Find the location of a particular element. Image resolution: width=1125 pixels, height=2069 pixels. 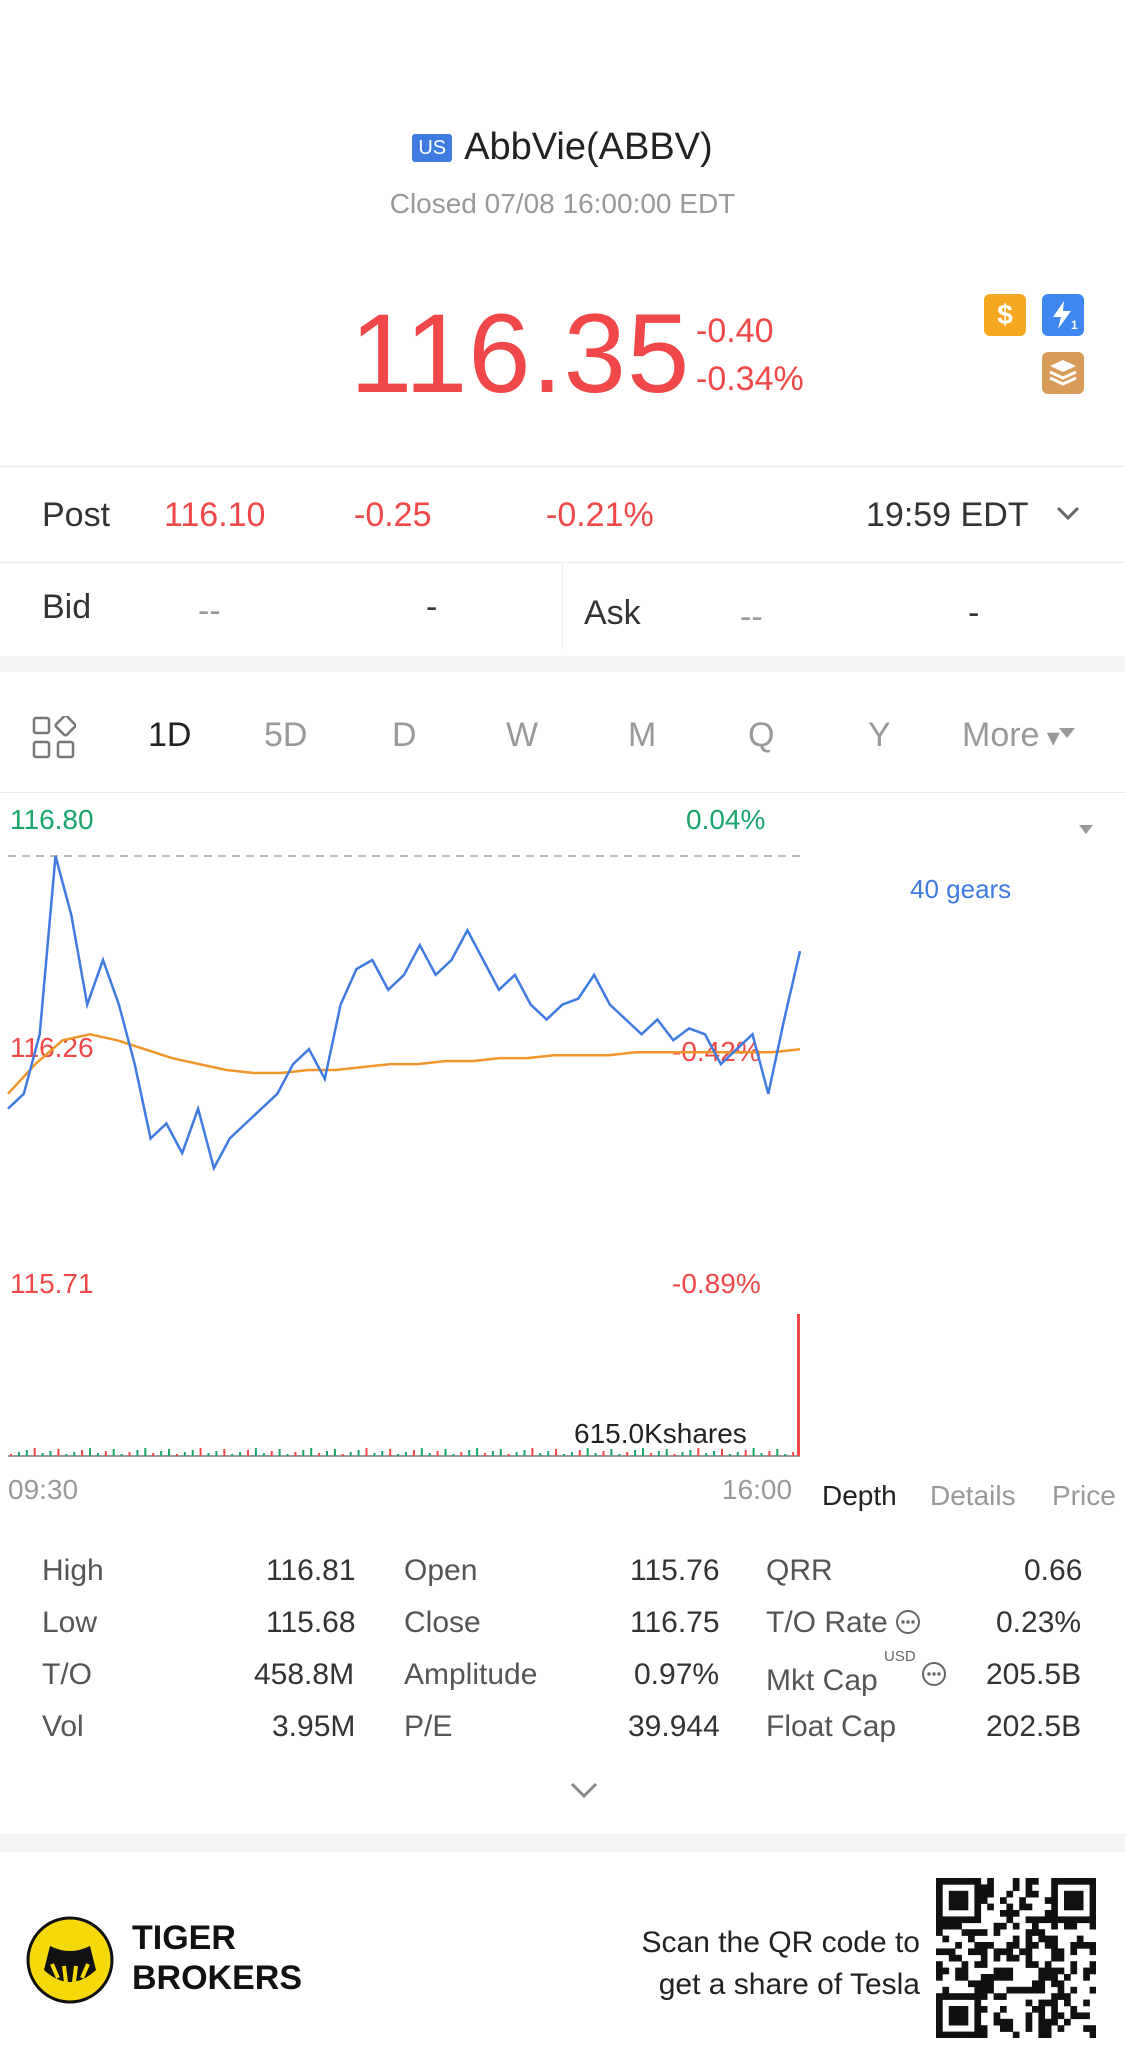

svg-text: 1 is located at coordinates (1074, 325).